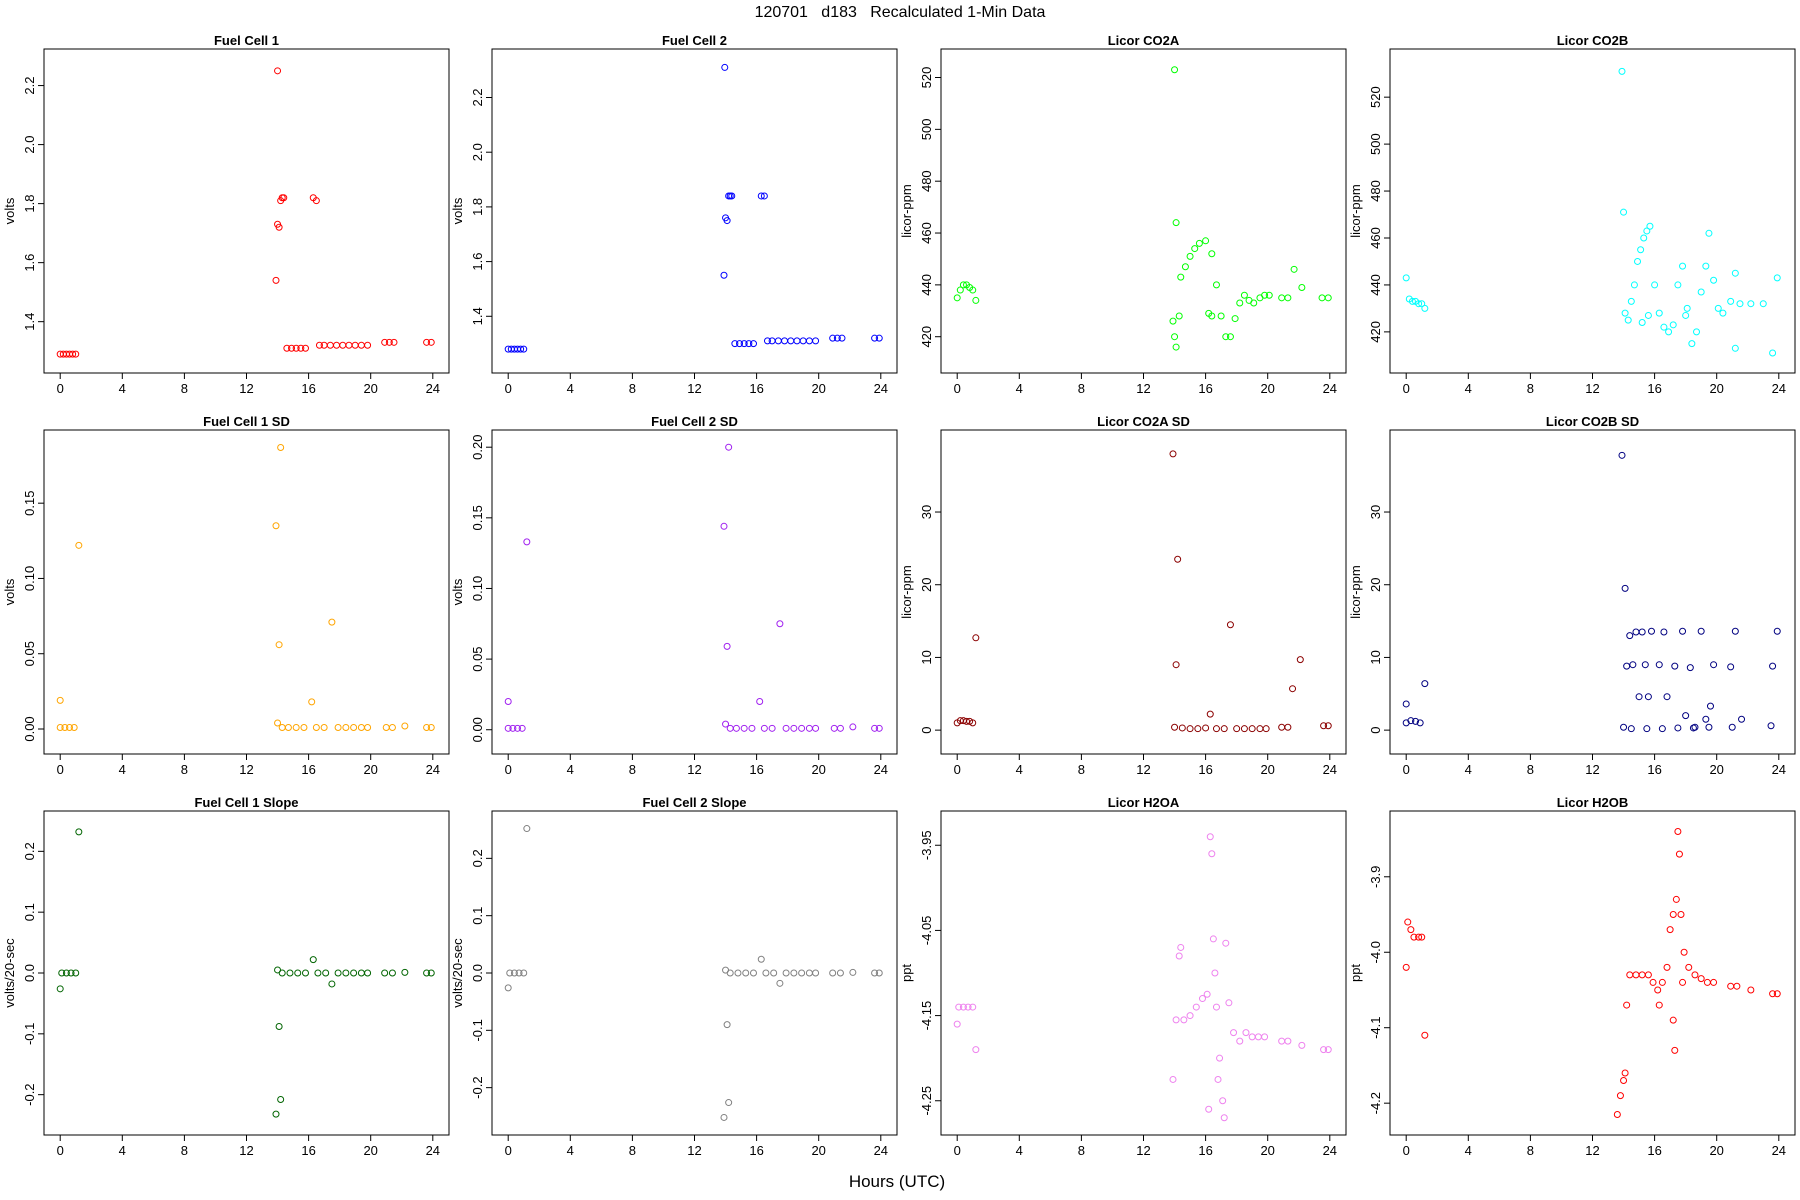 The image size is (1800, 1200). Describe the element at coordinates (1375, 191) in the screenshot. I see `y-tick-label: 480` at that location.